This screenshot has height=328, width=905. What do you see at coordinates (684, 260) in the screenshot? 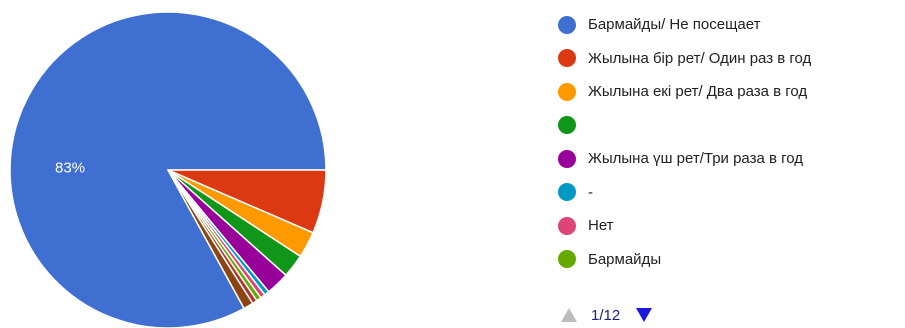
I see `legend-item: Бармайды` at bounding box center [684, 260].